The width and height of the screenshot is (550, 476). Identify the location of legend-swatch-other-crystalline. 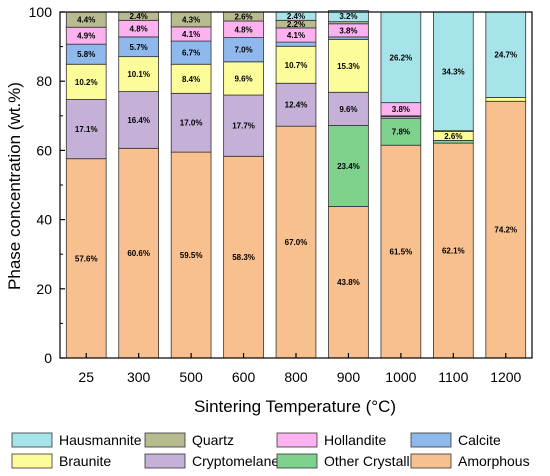
(297, 461).